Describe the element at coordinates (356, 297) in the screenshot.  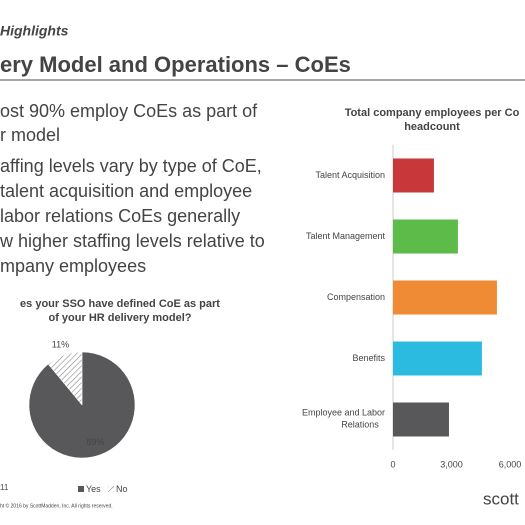
I see `y-tick-label: Compensation` at that location.